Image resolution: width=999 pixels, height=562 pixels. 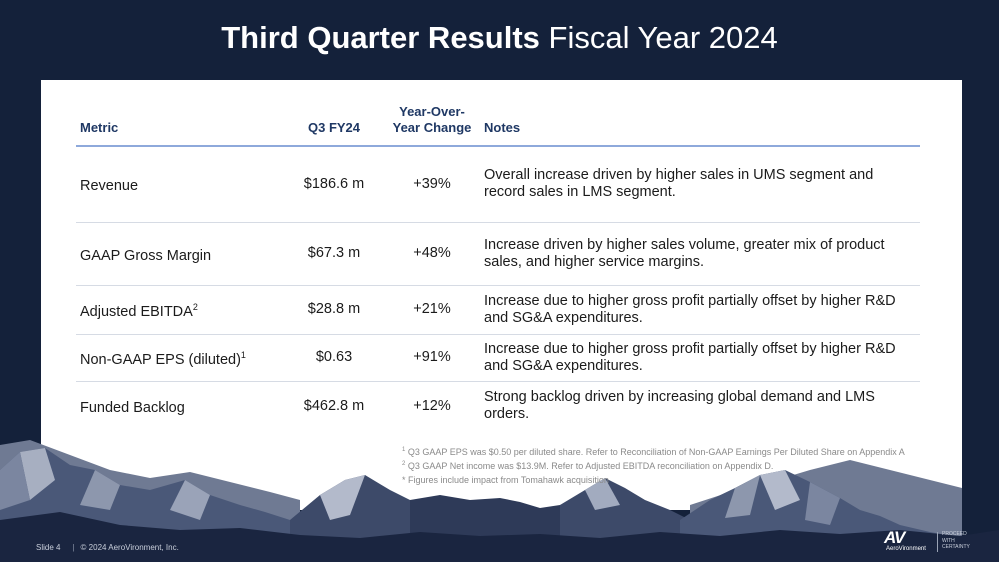 I want to click on notes-line-2: sales, and higher service margins., so click(x=594, y=261).